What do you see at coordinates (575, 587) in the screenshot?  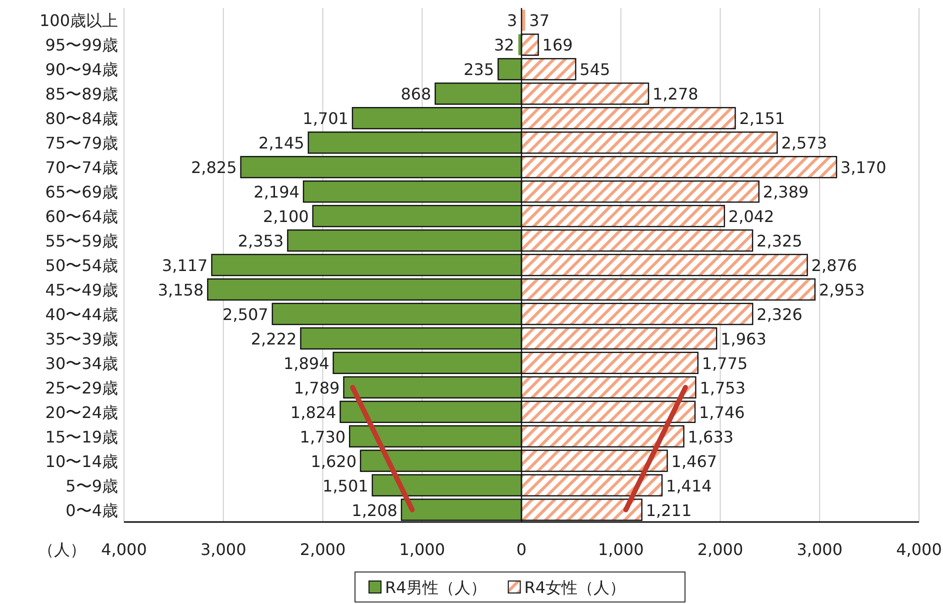 I see `legend-label: R4女性（人）` at bounding box center [575, 587].